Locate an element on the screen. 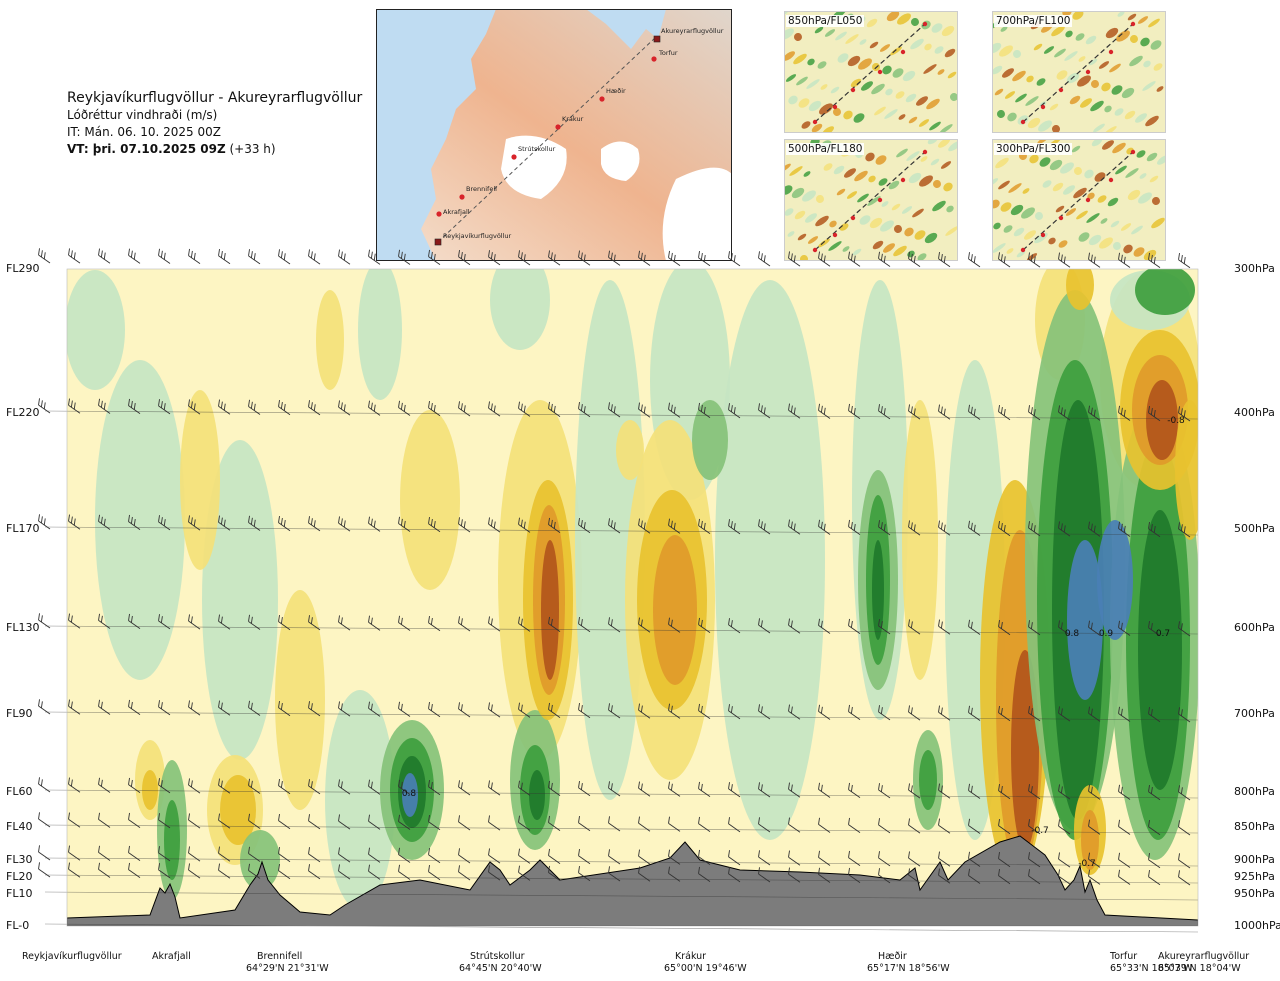 This screenshot has width=1280, height=981. thumb-700: 700hPa/FL100 is located at coordinates (1079, 72).